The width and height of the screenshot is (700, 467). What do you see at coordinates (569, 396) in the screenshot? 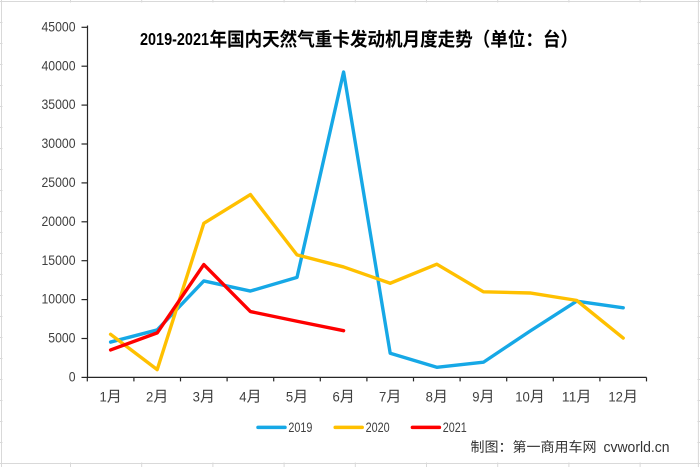
I see `svg-text: 11` at bounding box center [569, 396].